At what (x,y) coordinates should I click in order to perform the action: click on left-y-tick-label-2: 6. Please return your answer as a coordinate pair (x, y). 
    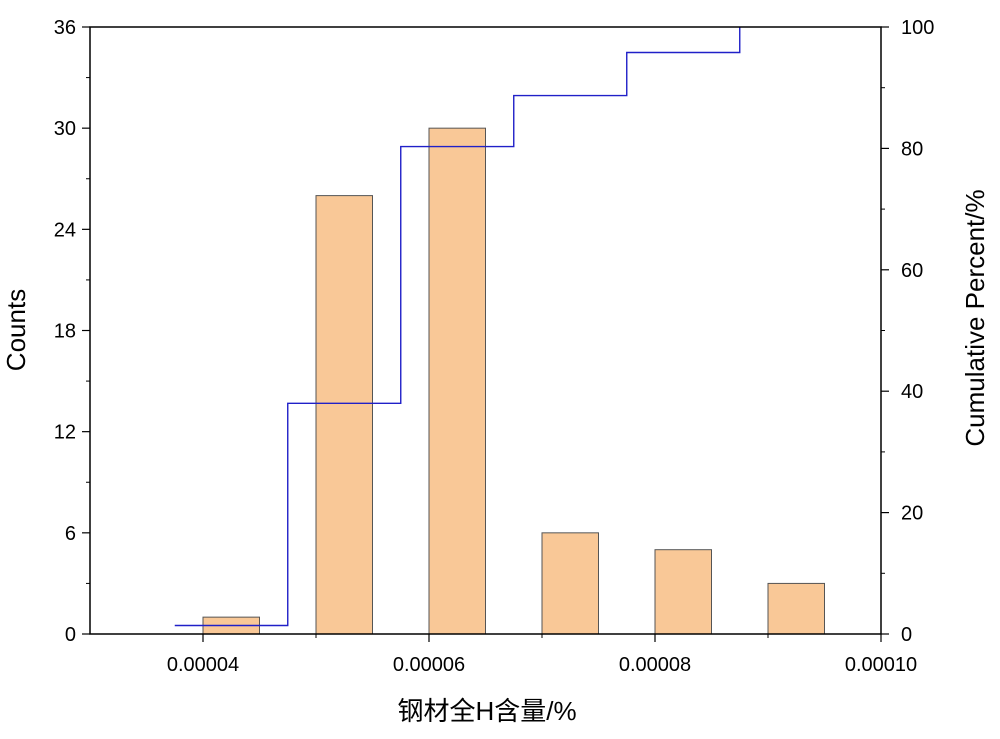
    Looking at the image, I should click on (70, 534).